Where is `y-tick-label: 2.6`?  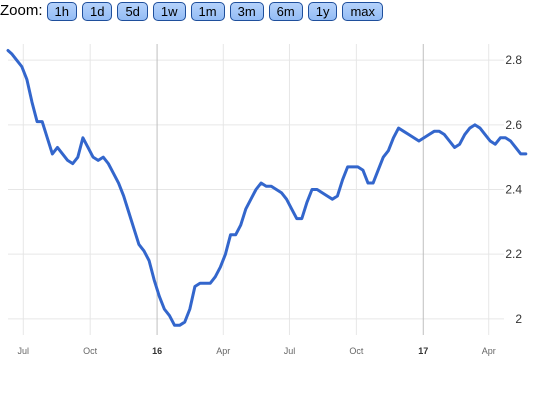
y-tick-label: 2.6 is located at coordinates (513, 125).